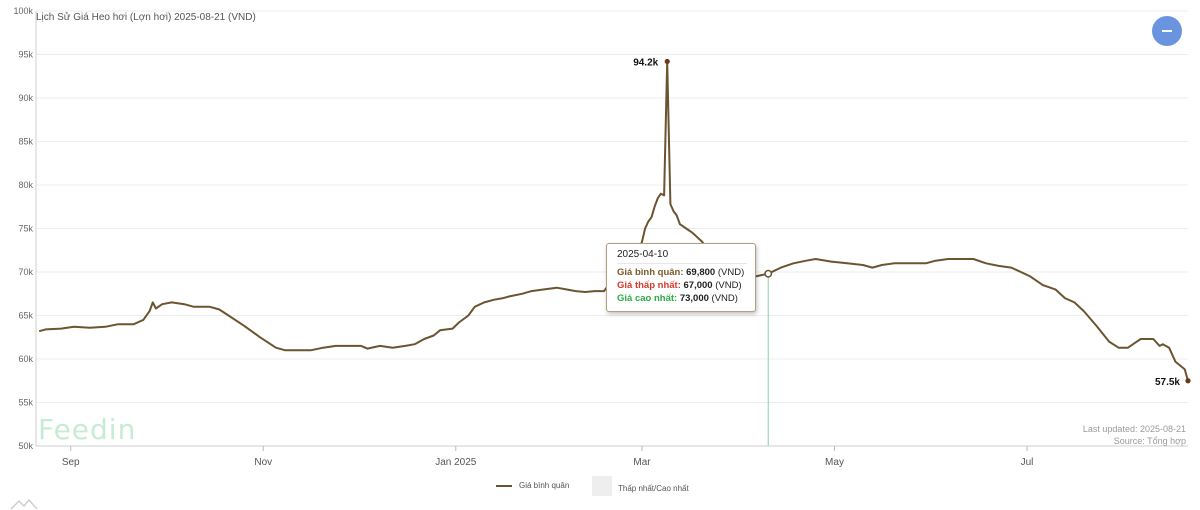 Image resolution: width=1200 pixels, height=510 pixels. Describe the element at coordinates (1167, 382) in the screenshot. I see `annotation-label: 57.5k` at that location.